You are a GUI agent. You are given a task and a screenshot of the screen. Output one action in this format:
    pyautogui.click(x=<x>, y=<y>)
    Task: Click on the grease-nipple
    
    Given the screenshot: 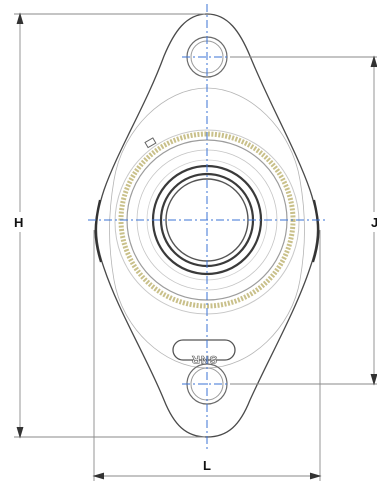 What is the action you would take?
    pyautogui.click(x=150, y=143)
    